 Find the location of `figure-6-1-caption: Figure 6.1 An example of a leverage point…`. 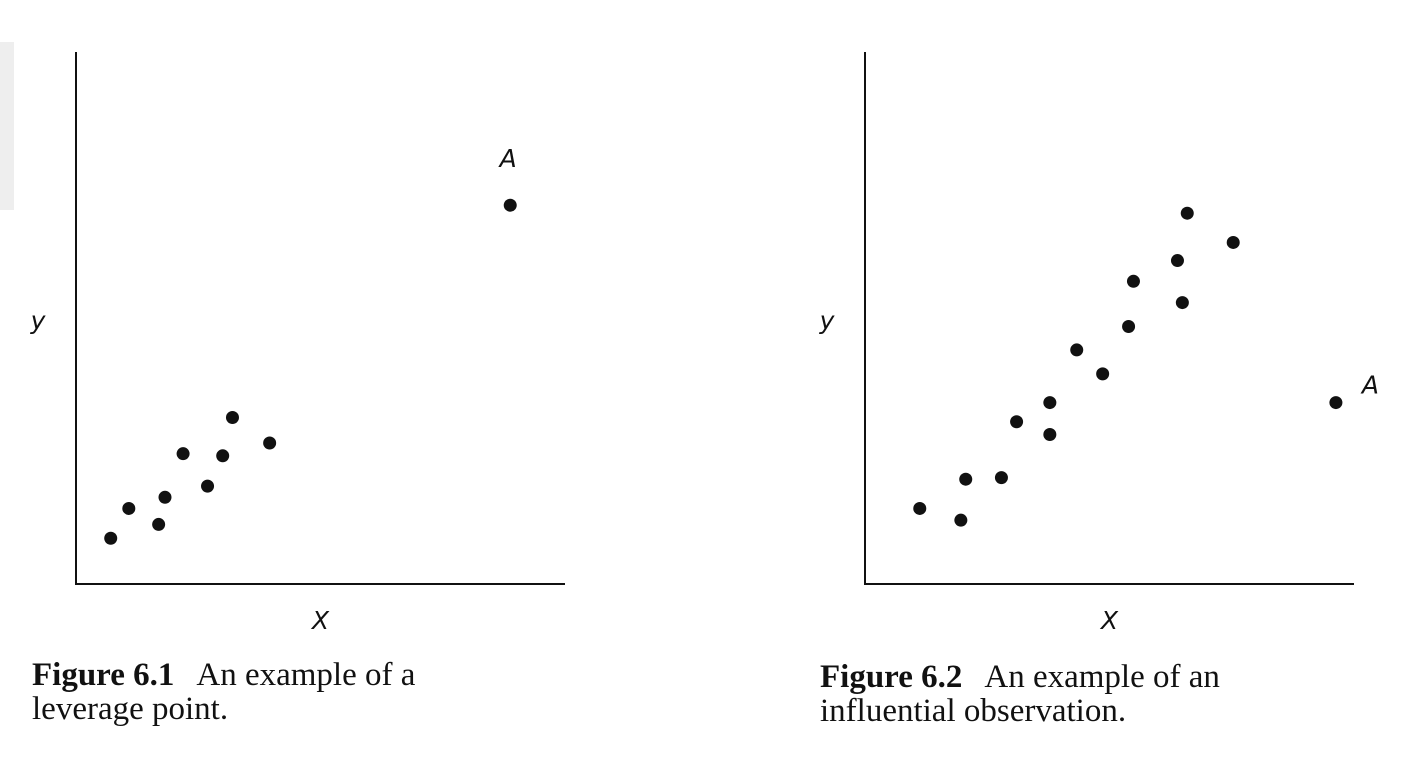

figure-6-1-caption: Figure 6.1 An example of a leverage point… is located at coordinates (267, 692).